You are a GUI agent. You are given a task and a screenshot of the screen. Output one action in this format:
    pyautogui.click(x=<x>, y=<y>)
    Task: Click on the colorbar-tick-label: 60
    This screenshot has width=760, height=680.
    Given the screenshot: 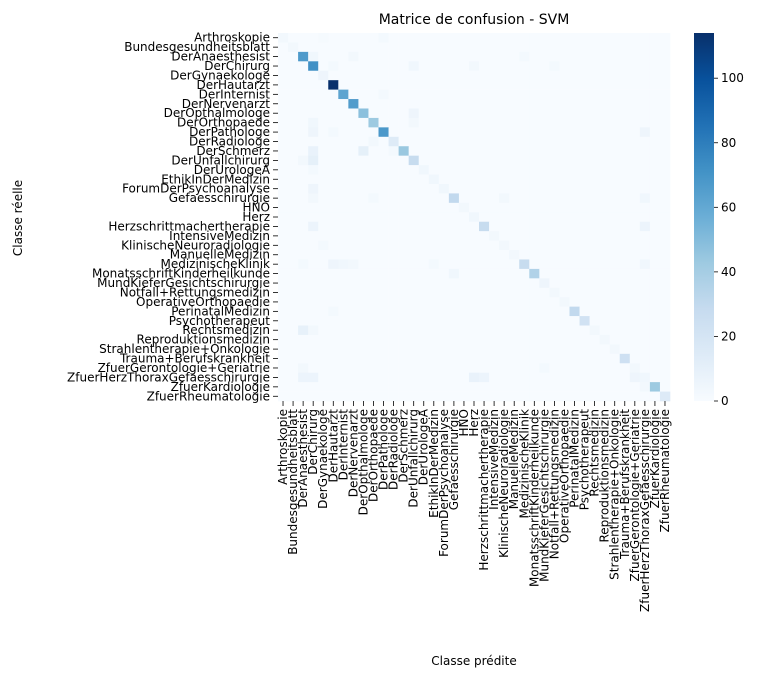 What is the action you would take?
    pyautogui.click(x=728, y=207)
    